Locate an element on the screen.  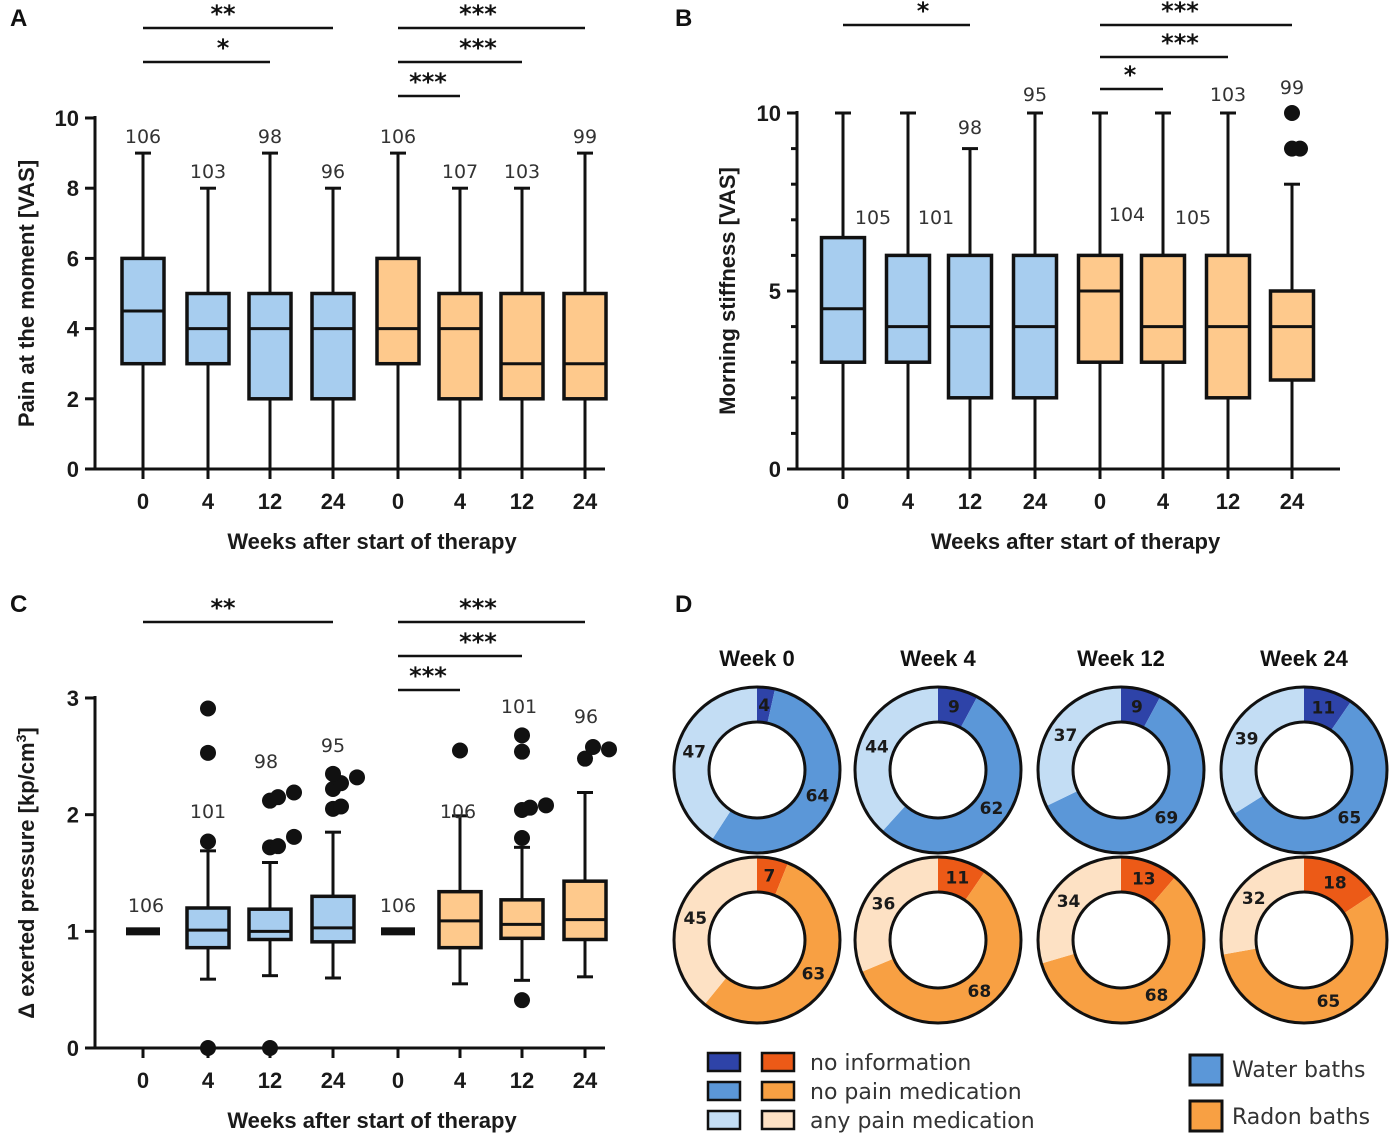
y-tick-label: 8 is located at coordinates (73, 188).